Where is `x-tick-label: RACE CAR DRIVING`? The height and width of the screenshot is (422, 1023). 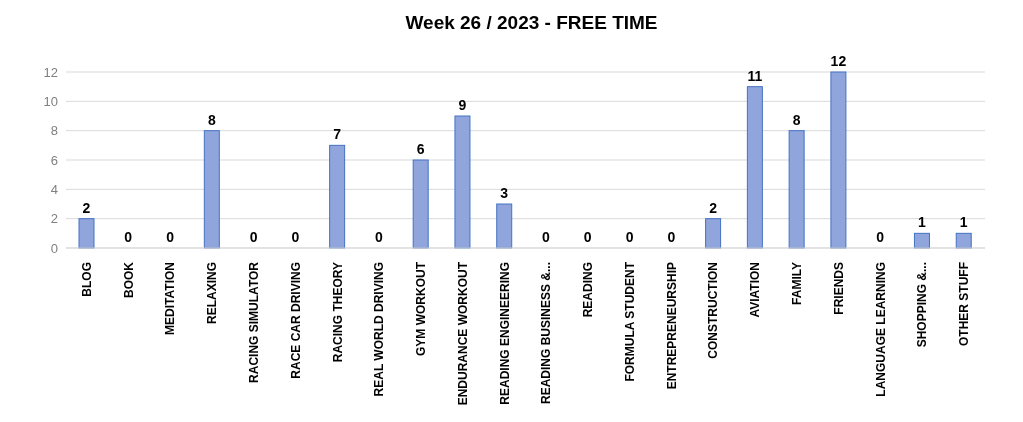
x-tick-label: RACE CAR DRIVING is located at coordinates (295, 320).